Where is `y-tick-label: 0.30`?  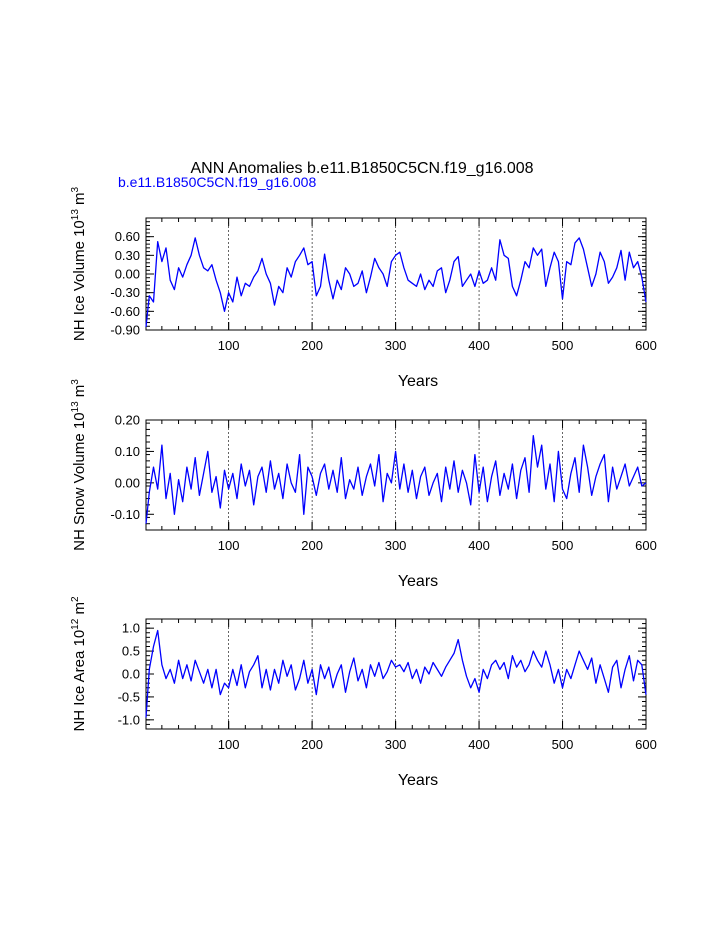 y-tick-label: 0.30 is located at coordinates (127, 255).